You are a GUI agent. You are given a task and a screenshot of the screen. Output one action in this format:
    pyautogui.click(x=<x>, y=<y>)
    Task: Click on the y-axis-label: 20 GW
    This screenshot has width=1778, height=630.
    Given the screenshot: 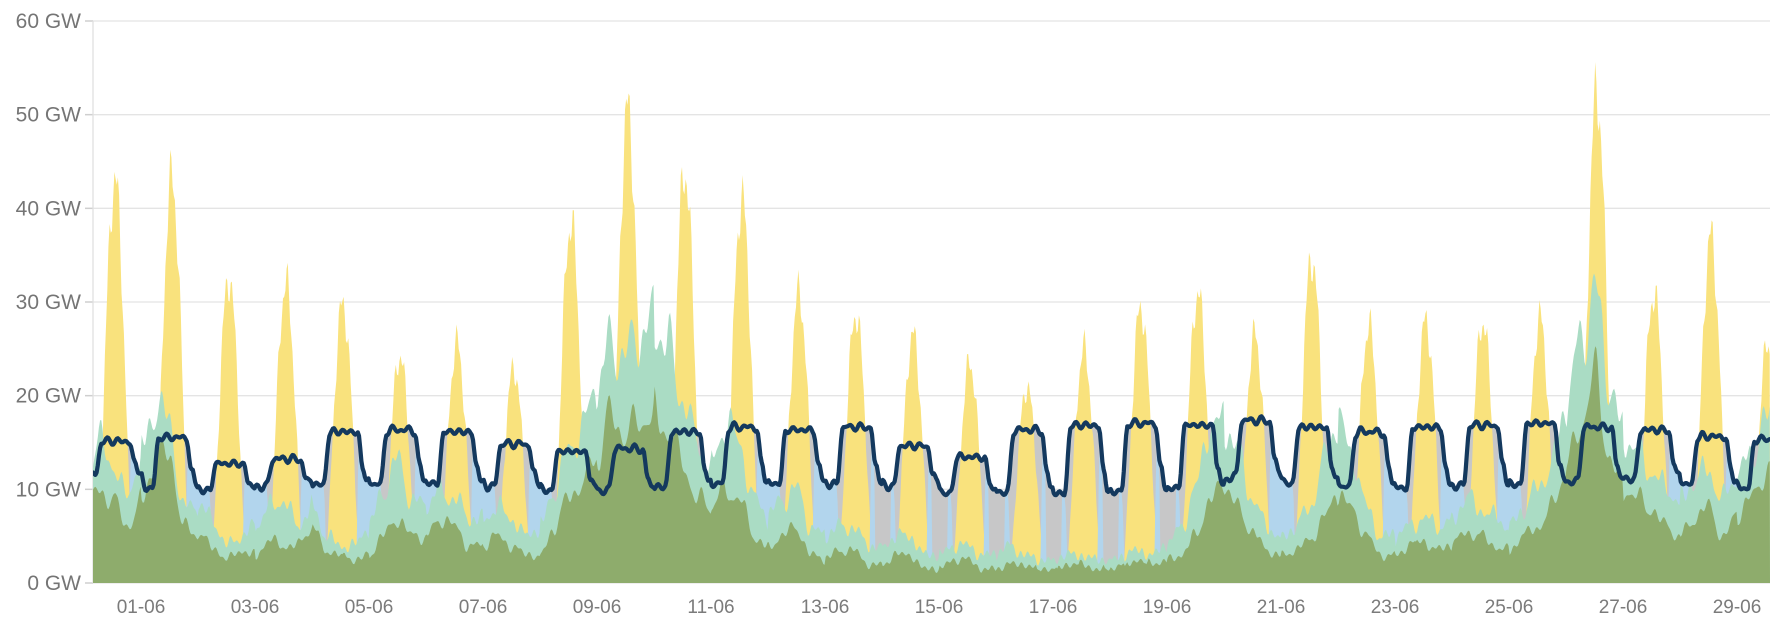 What is the action you would take?
    pyautogui.click(x=49, y=396)
    